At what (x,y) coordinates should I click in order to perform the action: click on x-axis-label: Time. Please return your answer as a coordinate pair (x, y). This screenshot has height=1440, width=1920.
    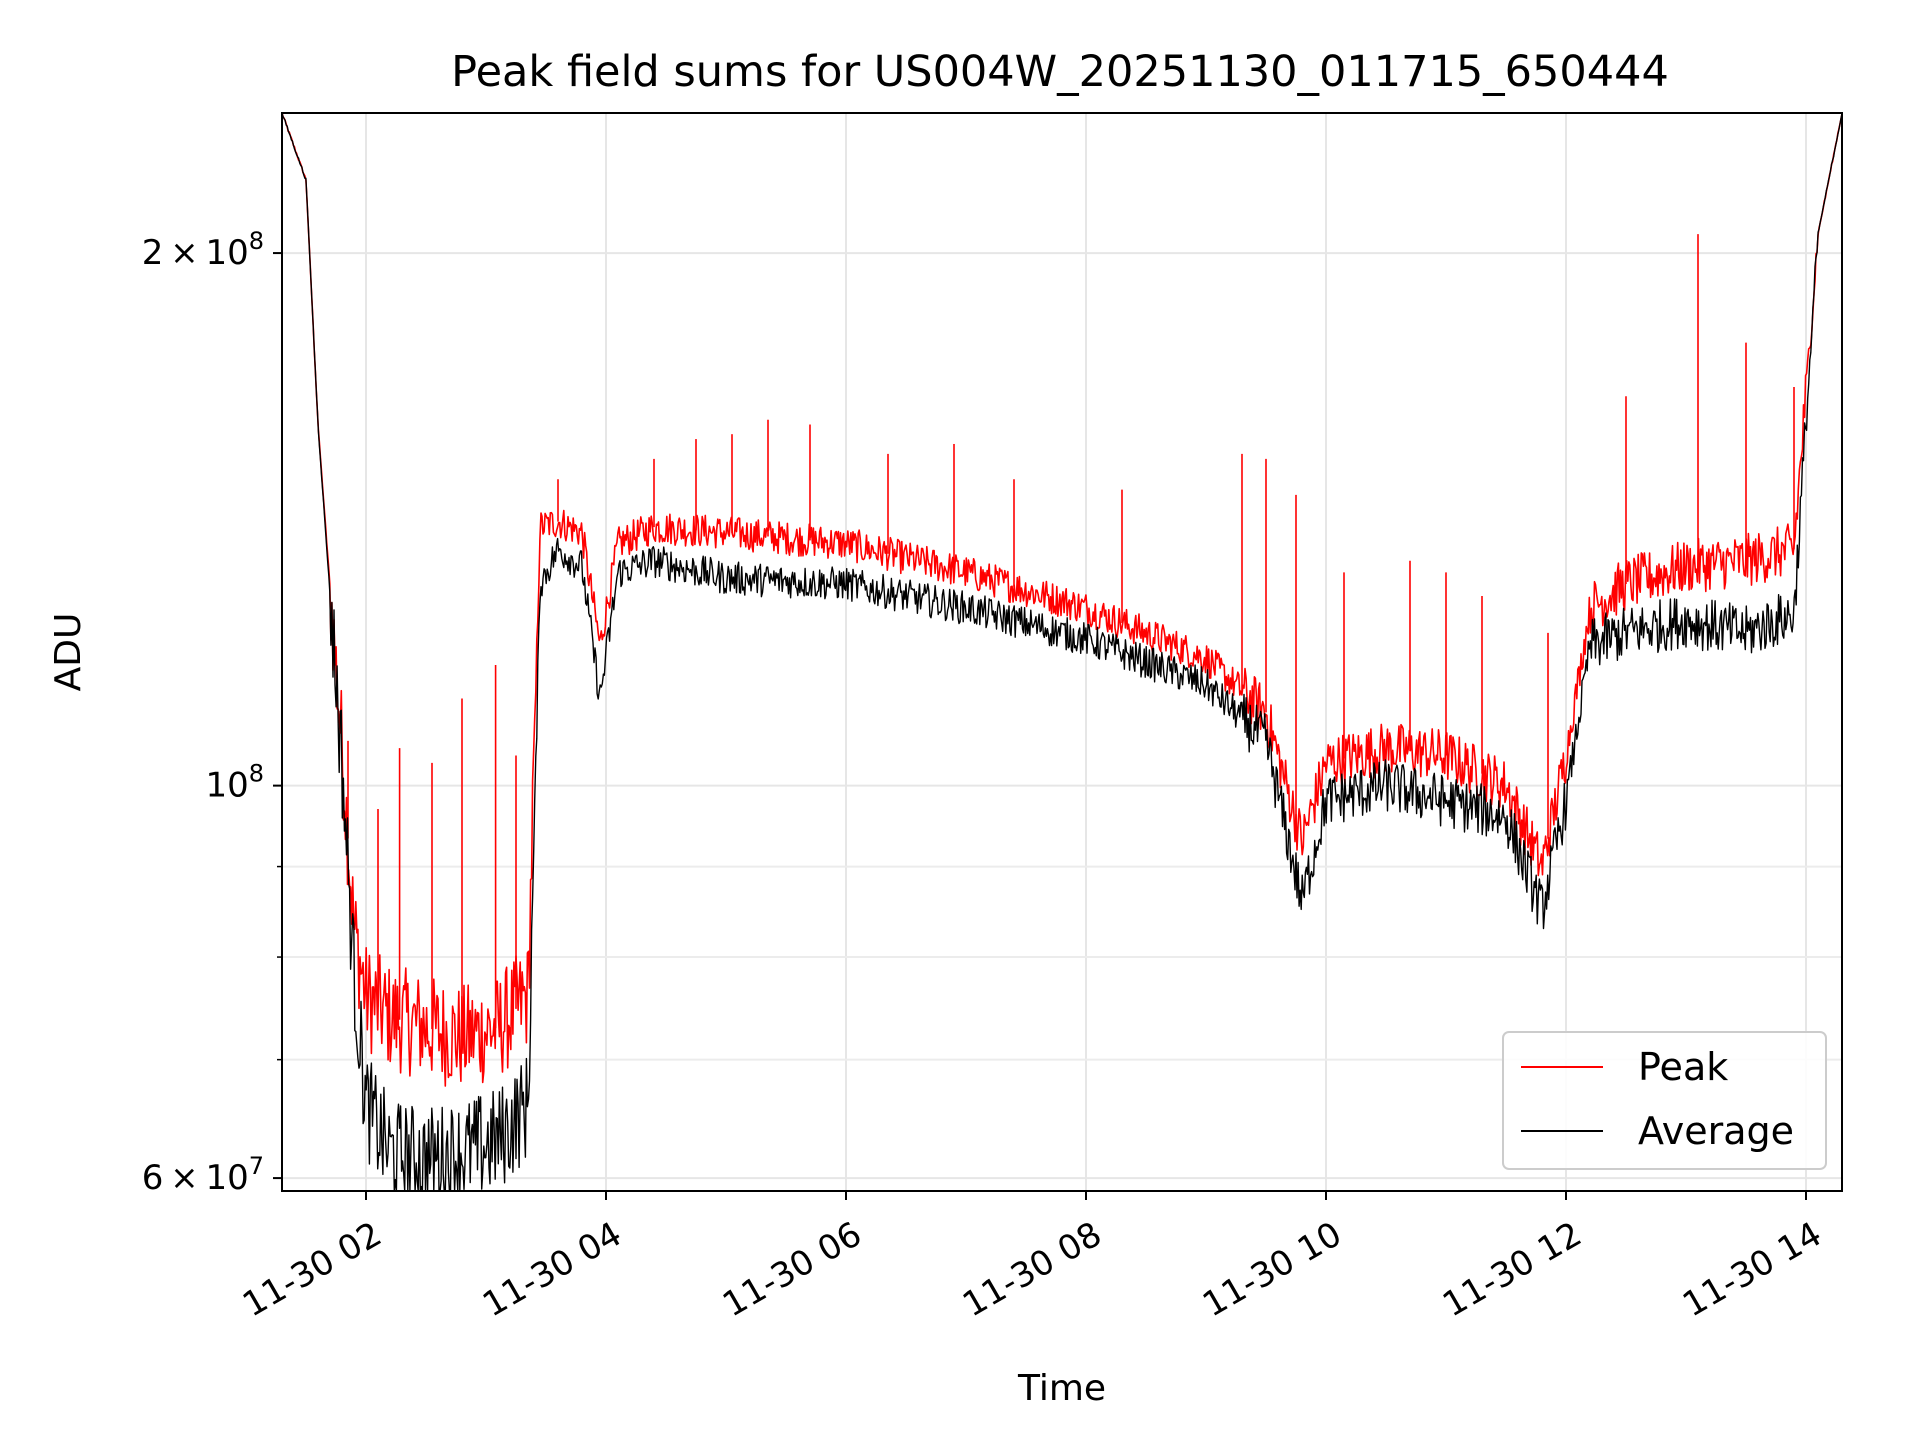
    Looking at the image, I should click on (1061, 1388).